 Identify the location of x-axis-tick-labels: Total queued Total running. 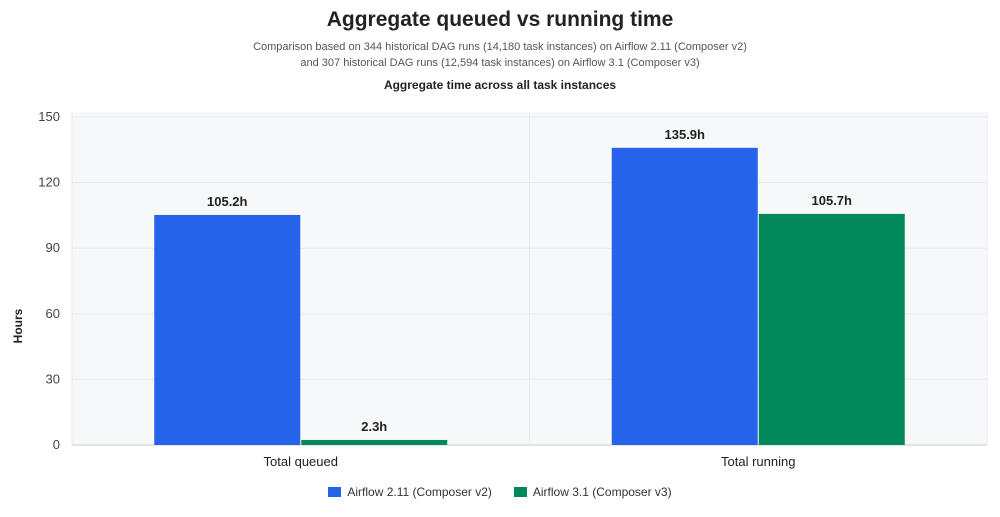
(530, 461).